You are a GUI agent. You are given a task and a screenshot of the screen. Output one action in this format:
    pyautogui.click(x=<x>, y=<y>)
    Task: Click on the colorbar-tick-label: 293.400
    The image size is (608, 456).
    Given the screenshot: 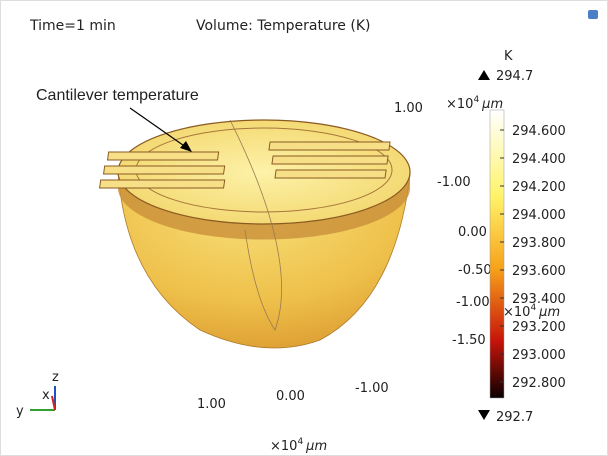 What is the action you would take?
    pyautogui.click(x=539, y=299)
    